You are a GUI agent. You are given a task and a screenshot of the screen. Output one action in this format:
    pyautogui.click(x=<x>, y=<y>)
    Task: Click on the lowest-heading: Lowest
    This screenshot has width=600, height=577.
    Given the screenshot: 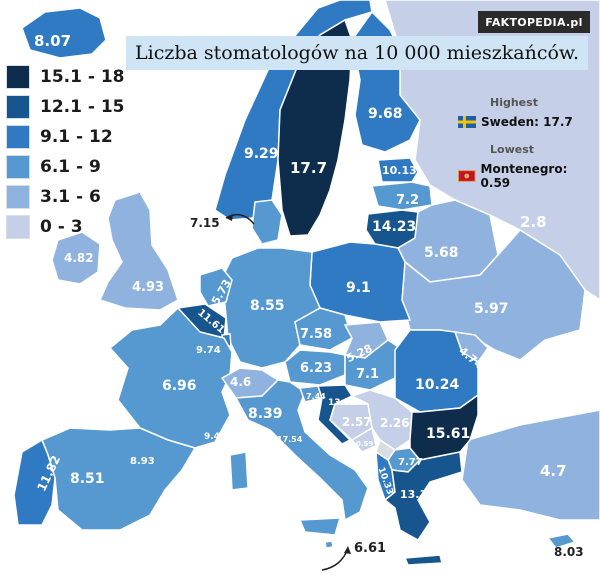 What is the action you would take?
    pyautogui.click(x=512, y=149)
    